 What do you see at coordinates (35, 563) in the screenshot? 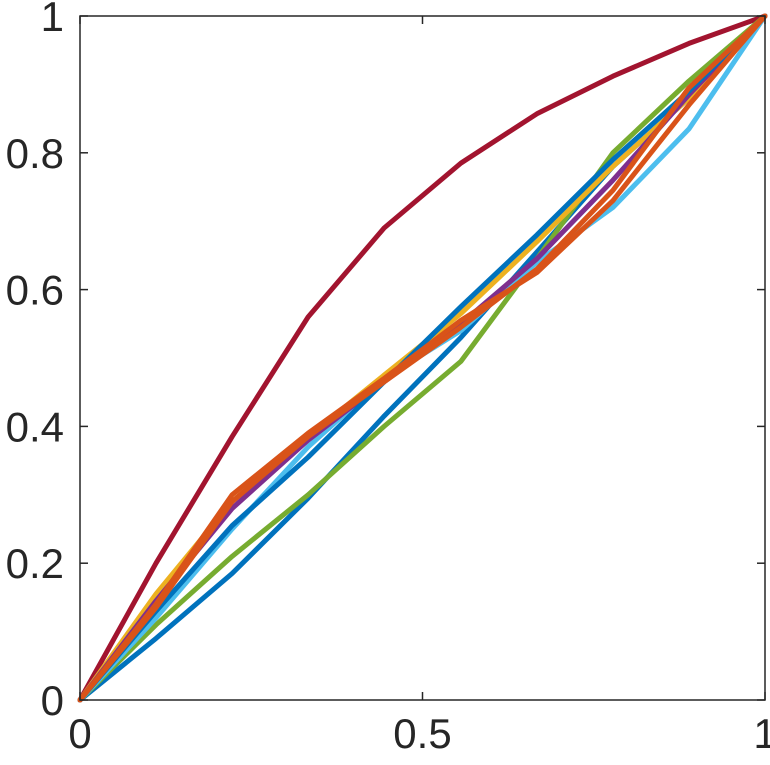
I see `y-tick-label: 0.2` at bounding box center [35, 563].